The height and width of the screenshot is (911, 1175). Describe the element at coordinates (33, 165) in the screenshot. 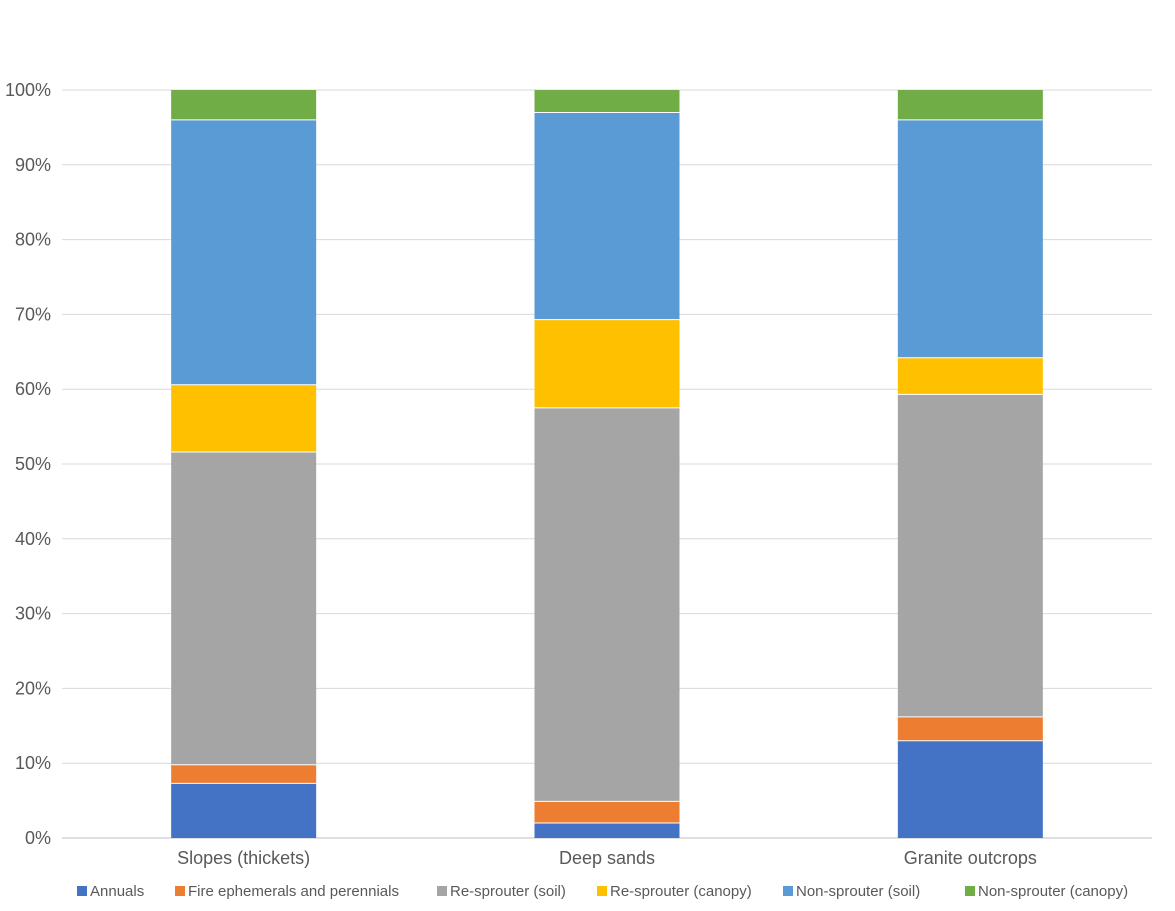

I see `y-tick-label: 90%` at that location.